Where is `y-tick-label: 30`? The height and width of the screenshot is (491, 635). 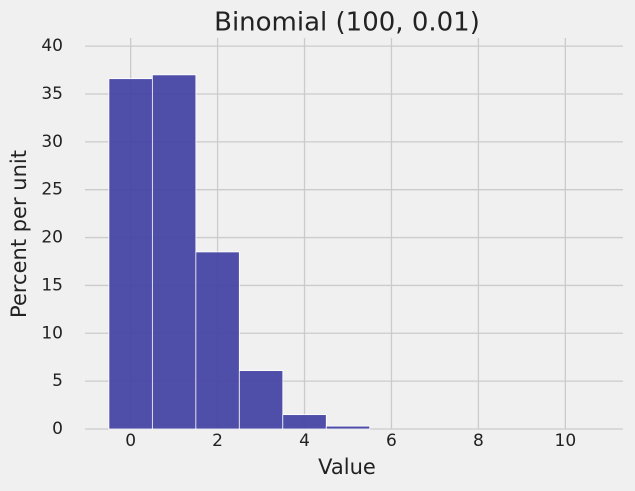 y-tick-label: 30 is located at coordinates (52, 142).